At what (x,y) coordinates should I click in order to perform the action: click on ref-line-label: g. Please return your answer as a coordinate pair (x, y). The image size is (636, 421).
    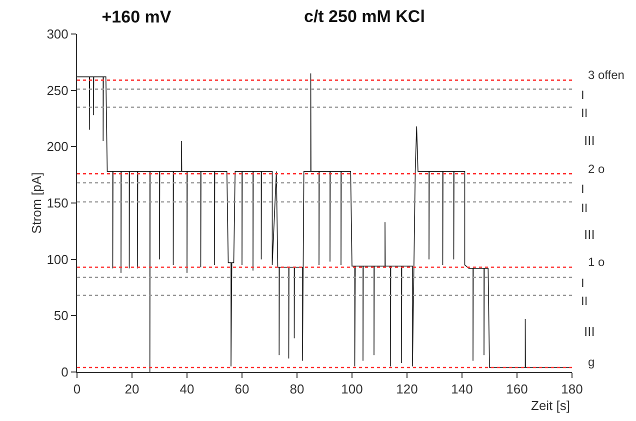
    Looking at the image, I should click on (591, 362).